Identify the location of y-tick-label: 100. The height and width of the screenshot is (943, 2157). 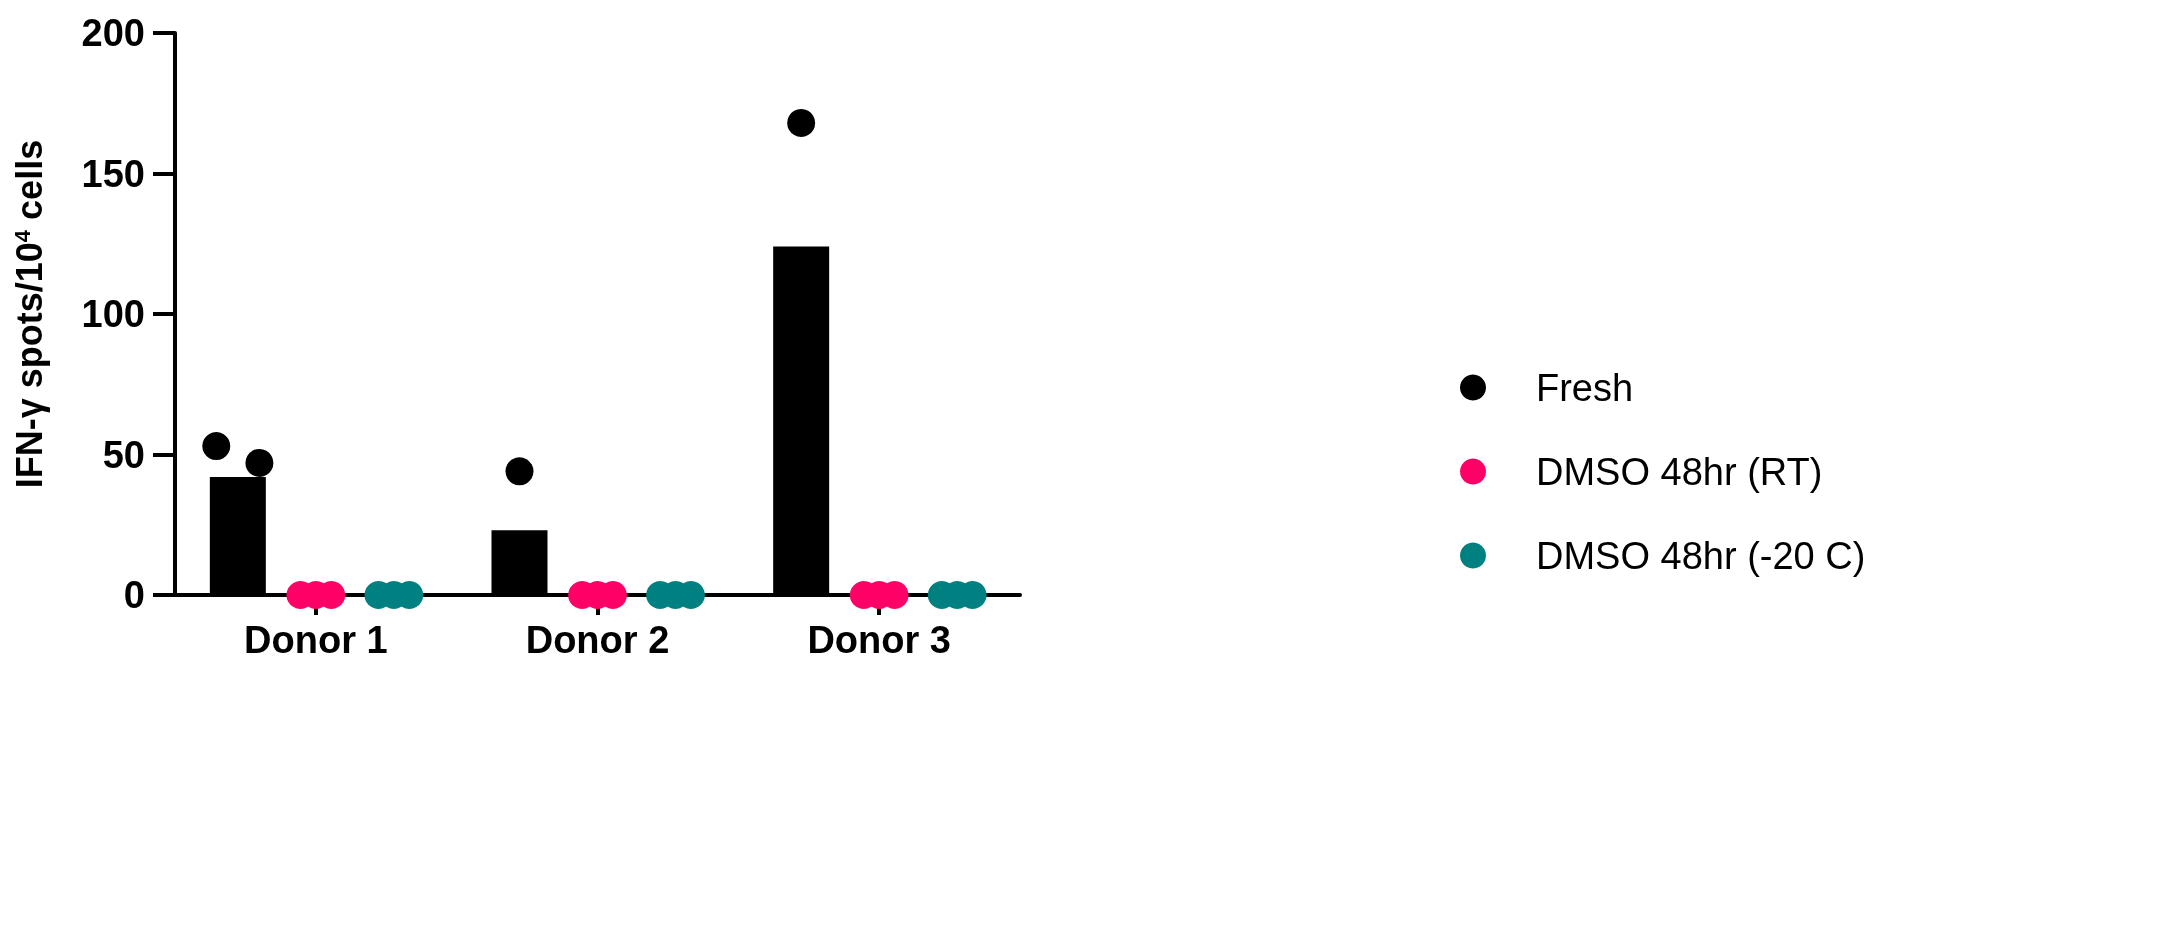
(113, 314).